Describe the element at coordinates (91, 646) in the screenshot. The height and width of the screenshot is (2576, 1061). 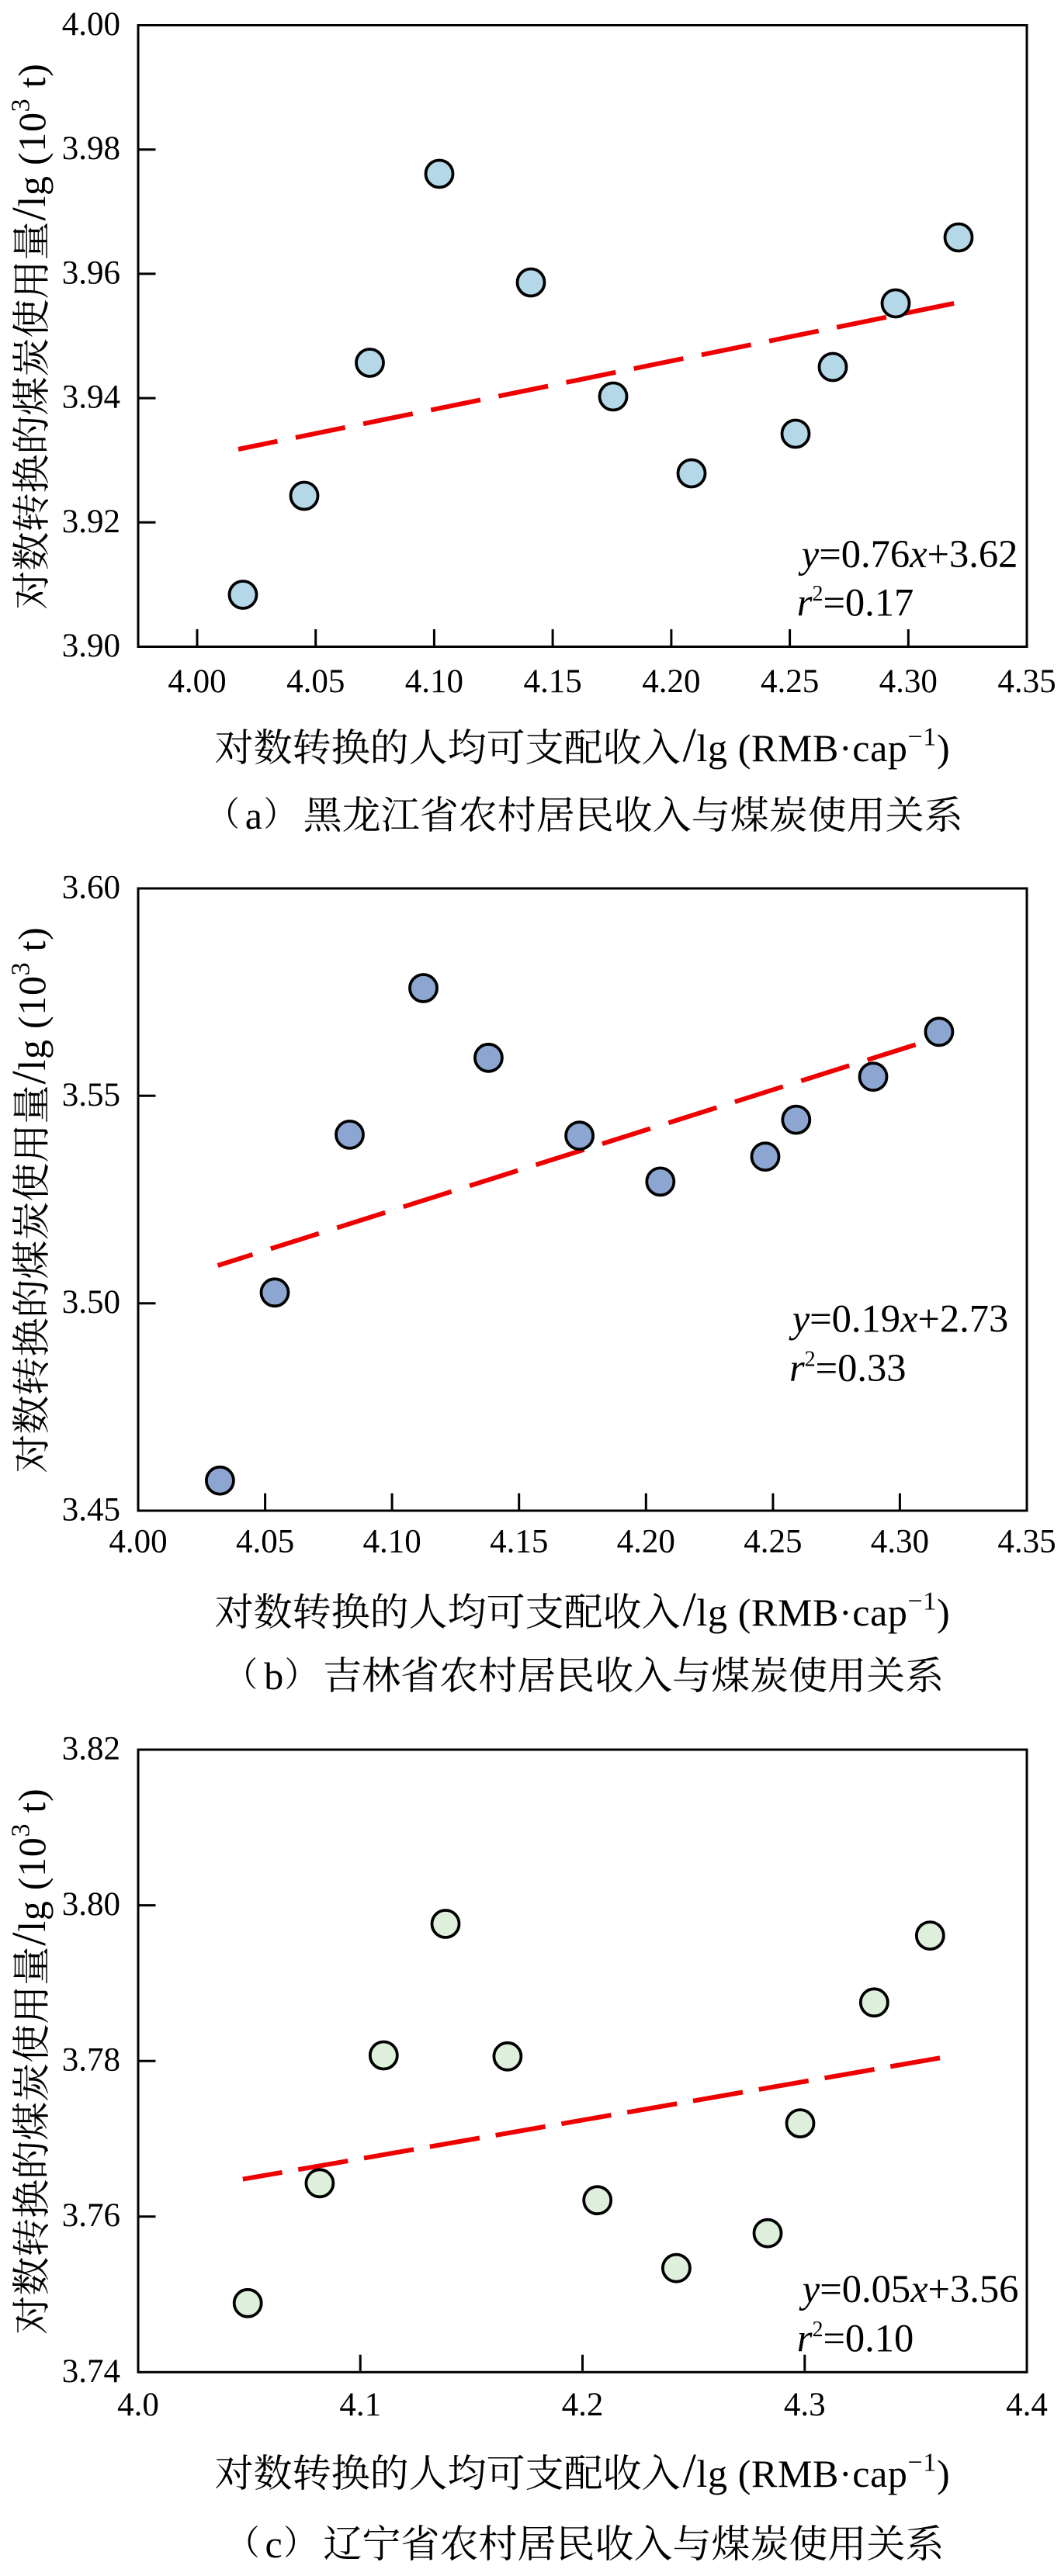
I see `svg-text: 3.90` at that location.